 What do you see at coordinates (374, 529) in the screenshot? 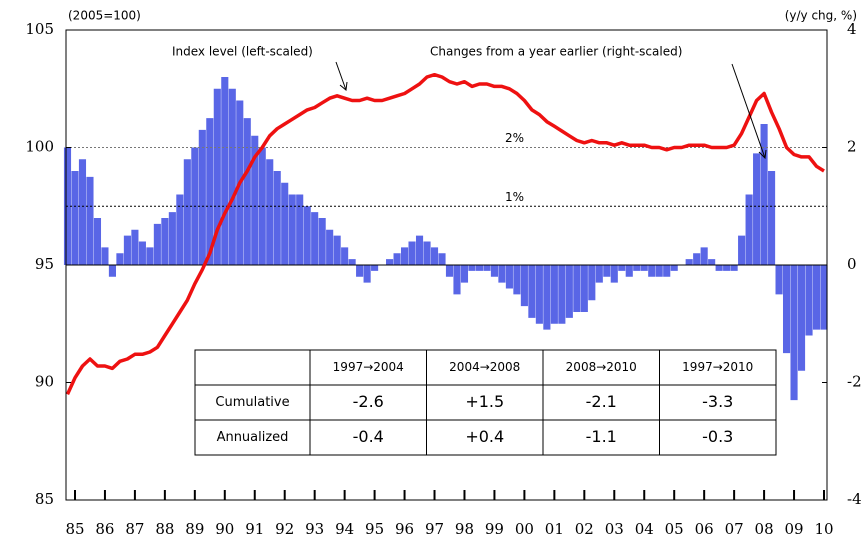
I see `x-tick-label: 95` at bounding box center [374, 529].